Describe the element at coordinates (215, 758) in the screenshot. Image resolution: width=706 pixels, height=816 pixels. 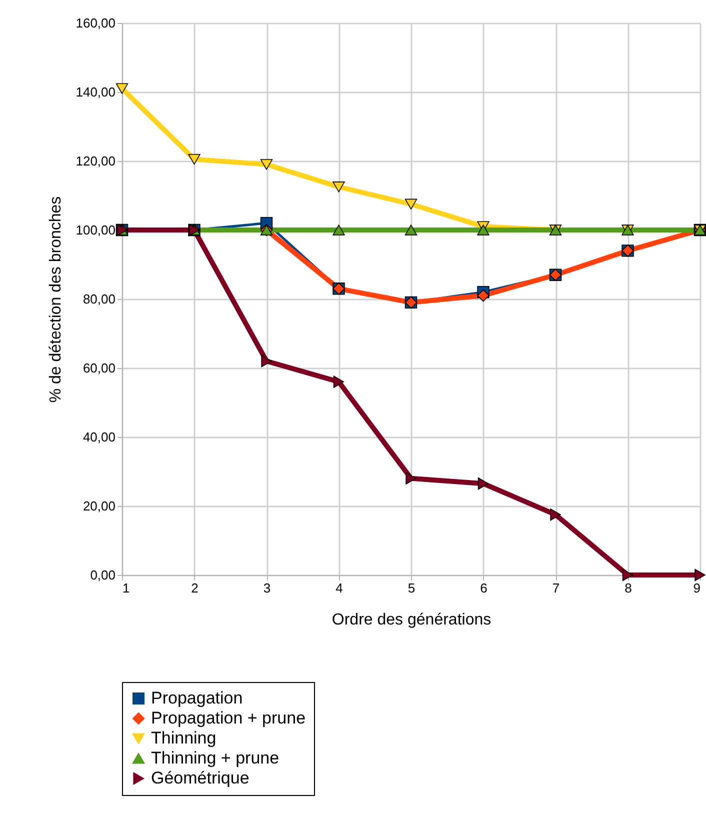
I see `legend-label: Thinning + prune` at that location.